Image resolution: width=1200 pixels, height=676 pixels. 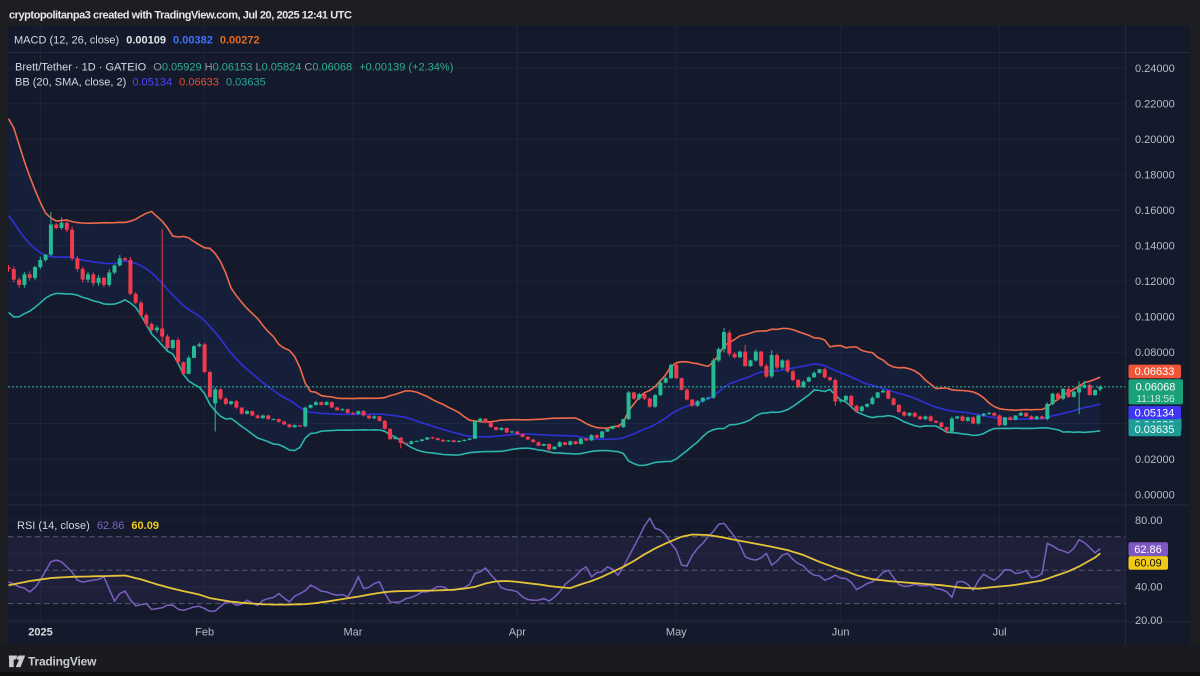 What do you see at coordinates (1148, 564) in the screenshot?
I see `svg-text: 60.09` at bounding box center [1148, 564].